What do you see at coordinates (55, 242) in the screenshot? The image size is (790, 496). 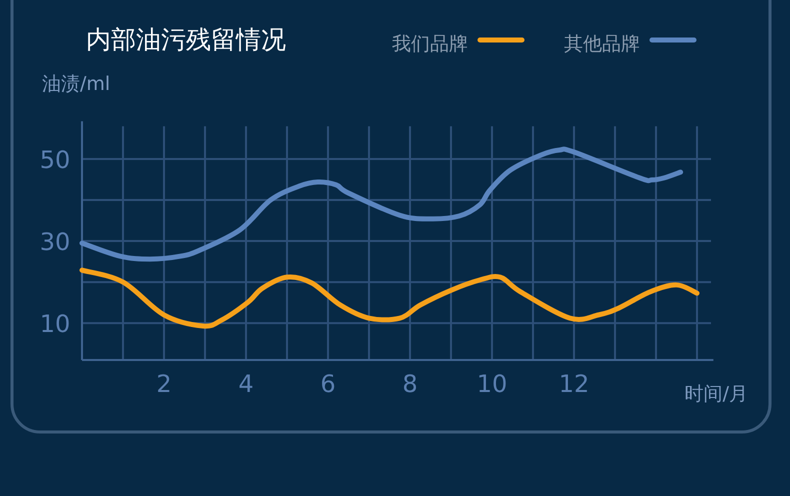 I see `y-tick-label: 30` at bounding box center [55, 242].